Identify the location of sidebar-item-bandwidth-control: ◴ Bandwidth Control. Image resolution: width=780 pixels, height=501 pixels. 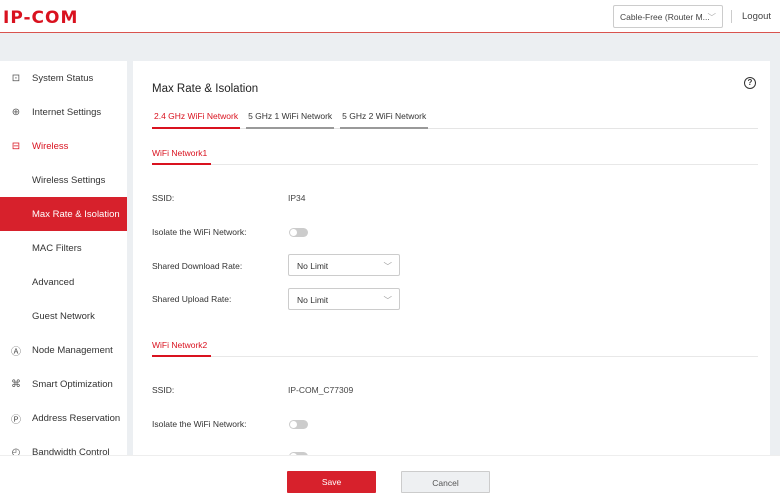
(63, 445).